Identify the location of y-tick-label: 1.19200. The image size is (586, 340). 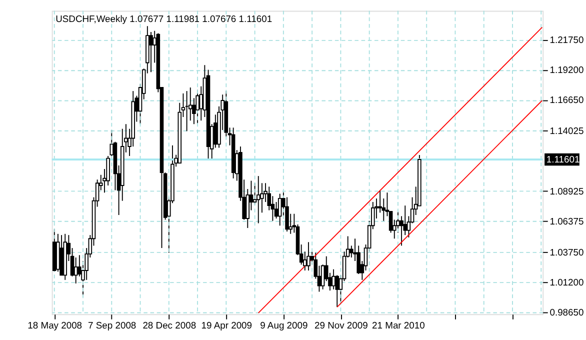
(567, 70).